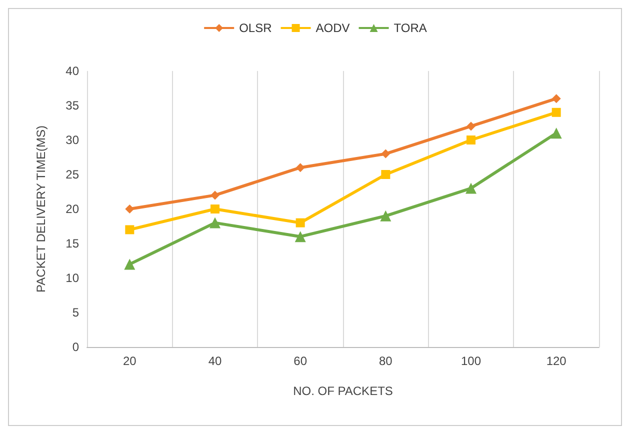 This screenshot has height=434, width=630. What do you see at coordinates (73, 71) in the screenshot?
I see `y-tick-label: 40` at bounding box center [73, 71].